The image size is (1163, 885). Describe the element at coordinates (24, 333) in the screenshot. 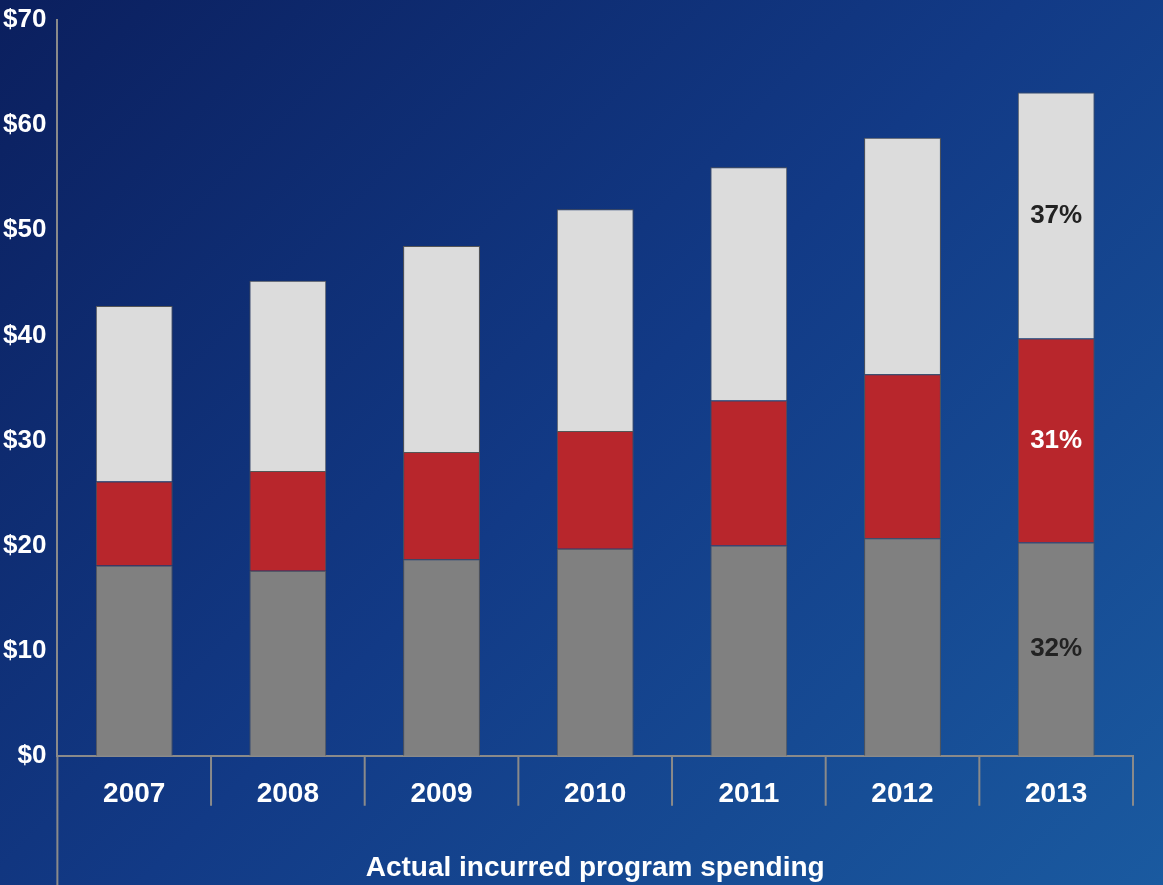

I see `y-tick-label: $40` at that location.